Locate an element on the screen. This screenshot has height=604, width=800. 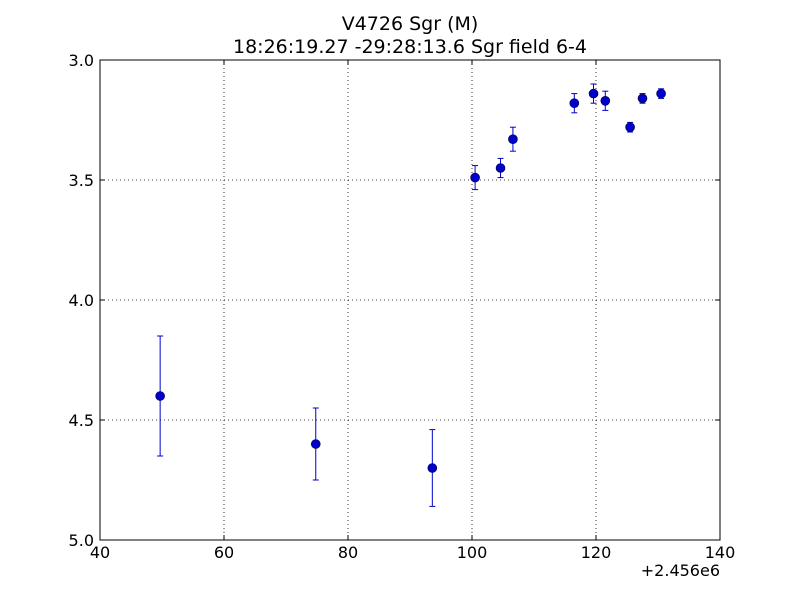
x-tick-label: 120 is located at coordinates (596, 552).